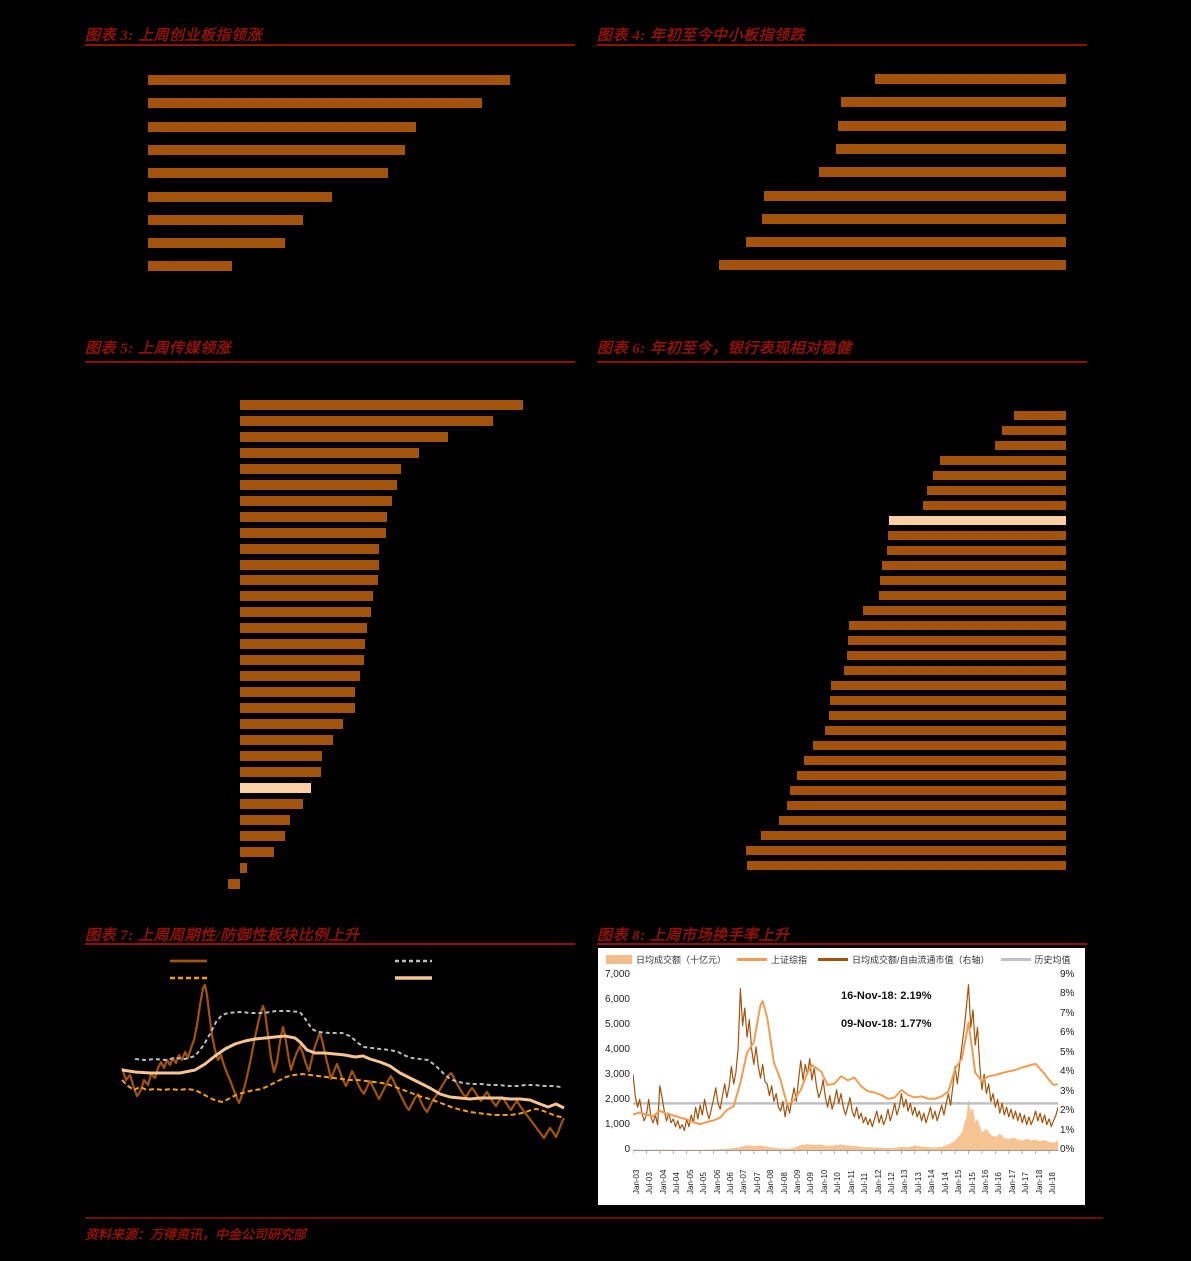 This screenshot has width=1191, height=1261. Describe the element at coordinates (921, 960) in the screenshot. I see `figure8-legend-label-turnover: 日均成交额/自由流通市值（右轴）` at that location.